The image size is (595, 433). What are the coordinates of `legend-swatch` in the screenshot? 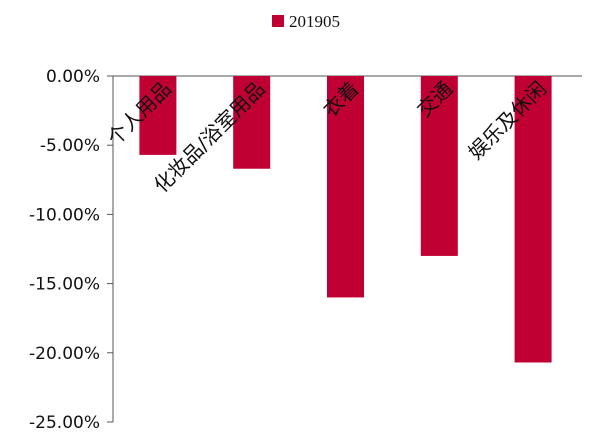 It's located at (278, 21).